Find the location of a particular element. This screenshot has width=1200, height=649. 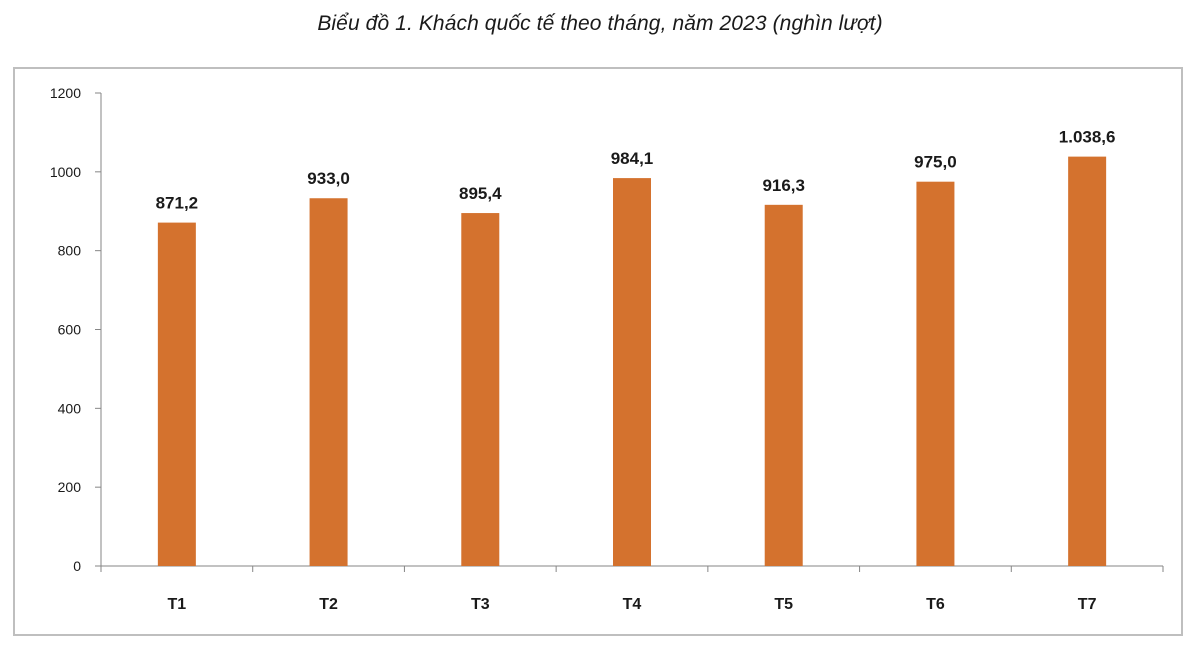

bar-t1 is located at coordinates (176, 394).